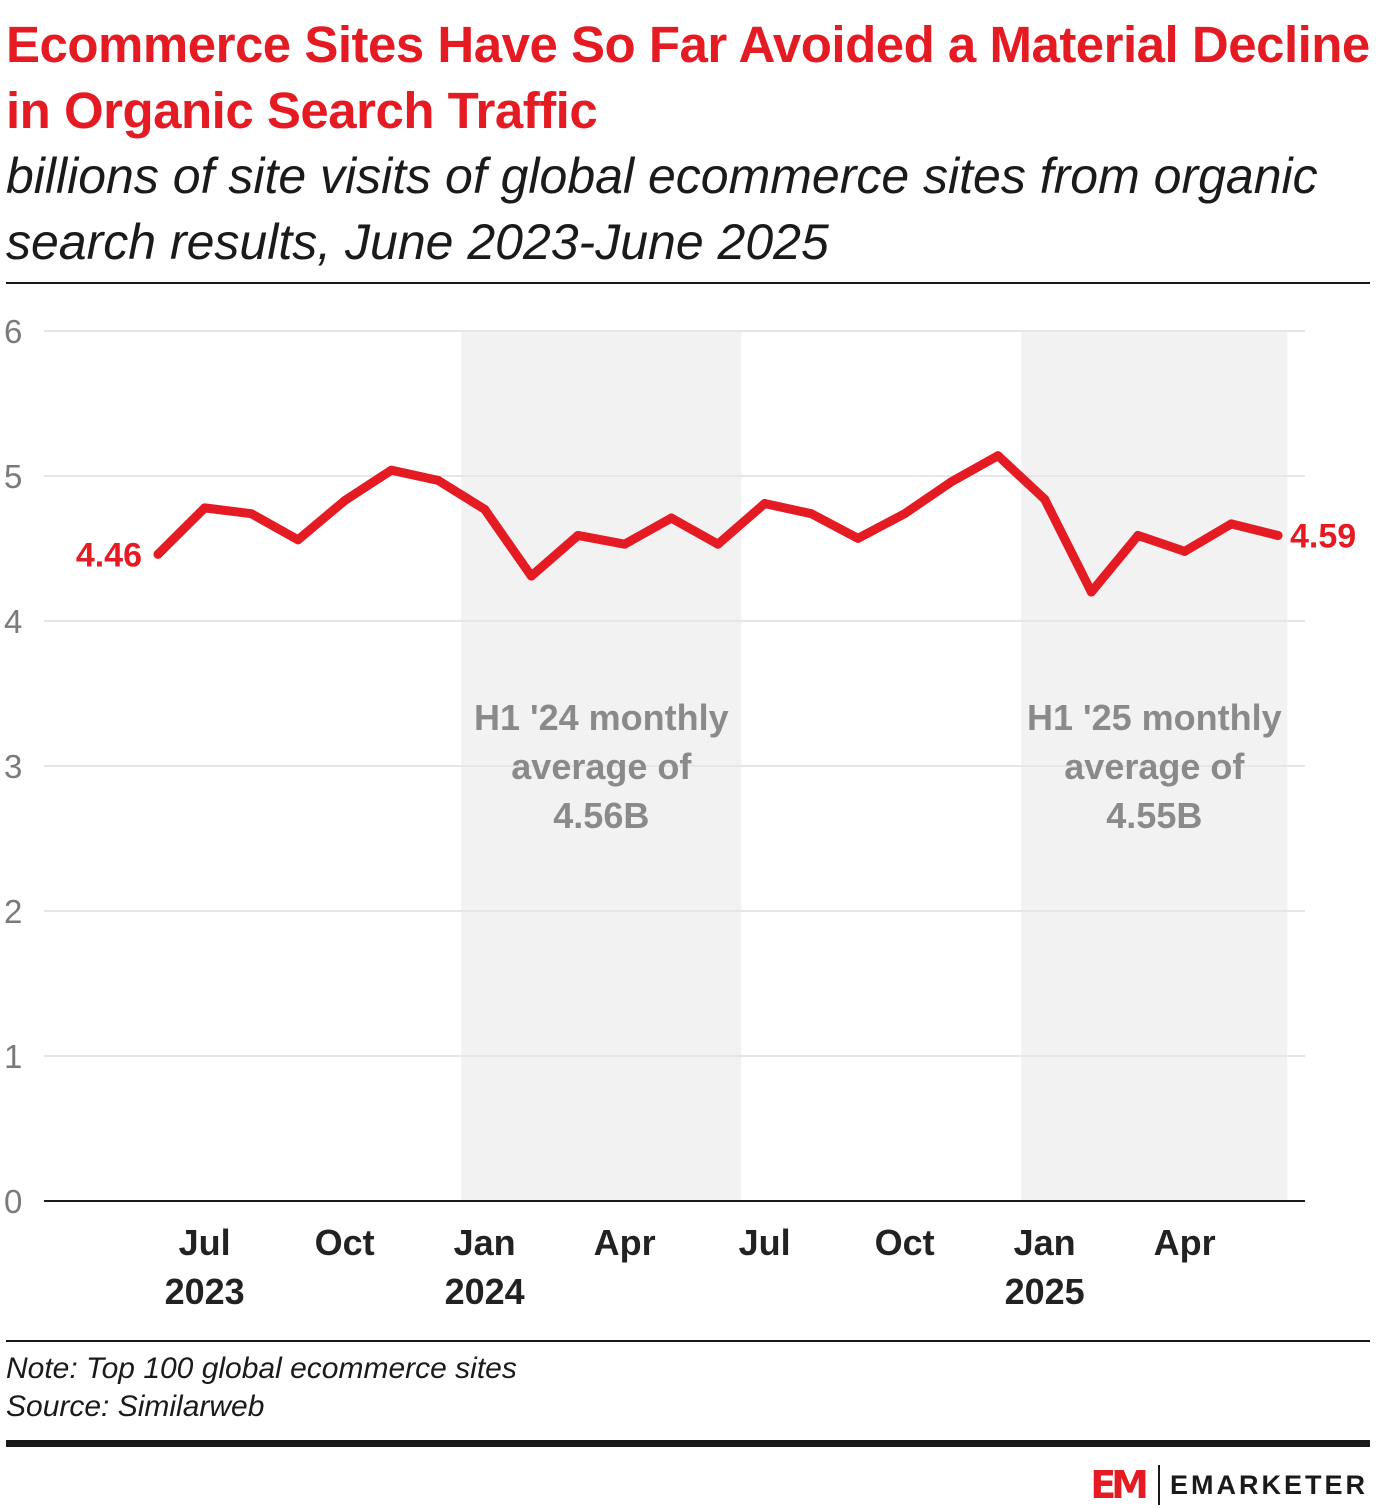 Image resolution: width=1376 pixels, height=1508 pixels. What do you see at coordinates (688, 283) in the screenshot?
I see `top-divider` at bounding box center [688, 283].